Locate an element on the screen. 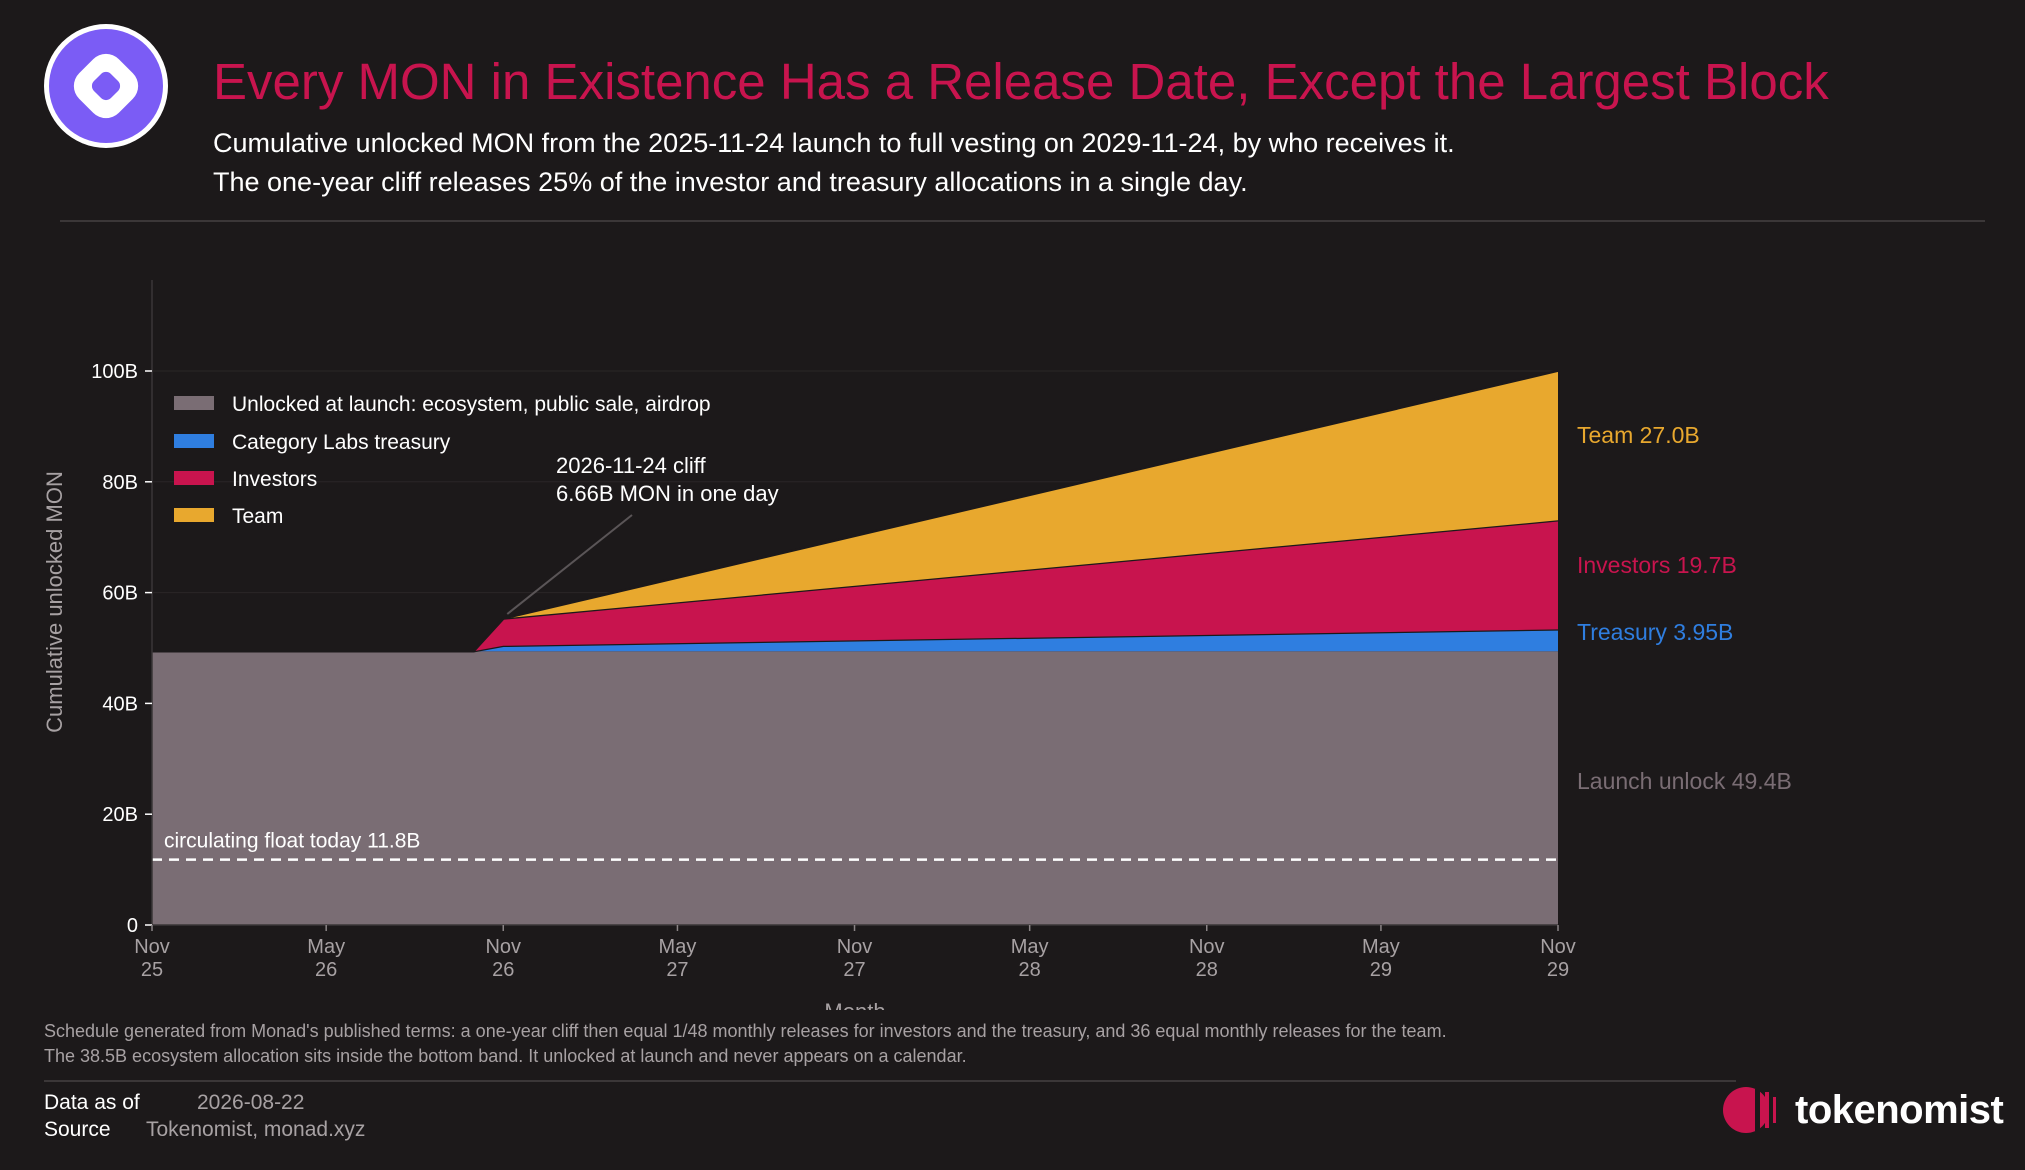  end-label-treasury: Treasury 3.95B is located at coordinates (1655, 632).